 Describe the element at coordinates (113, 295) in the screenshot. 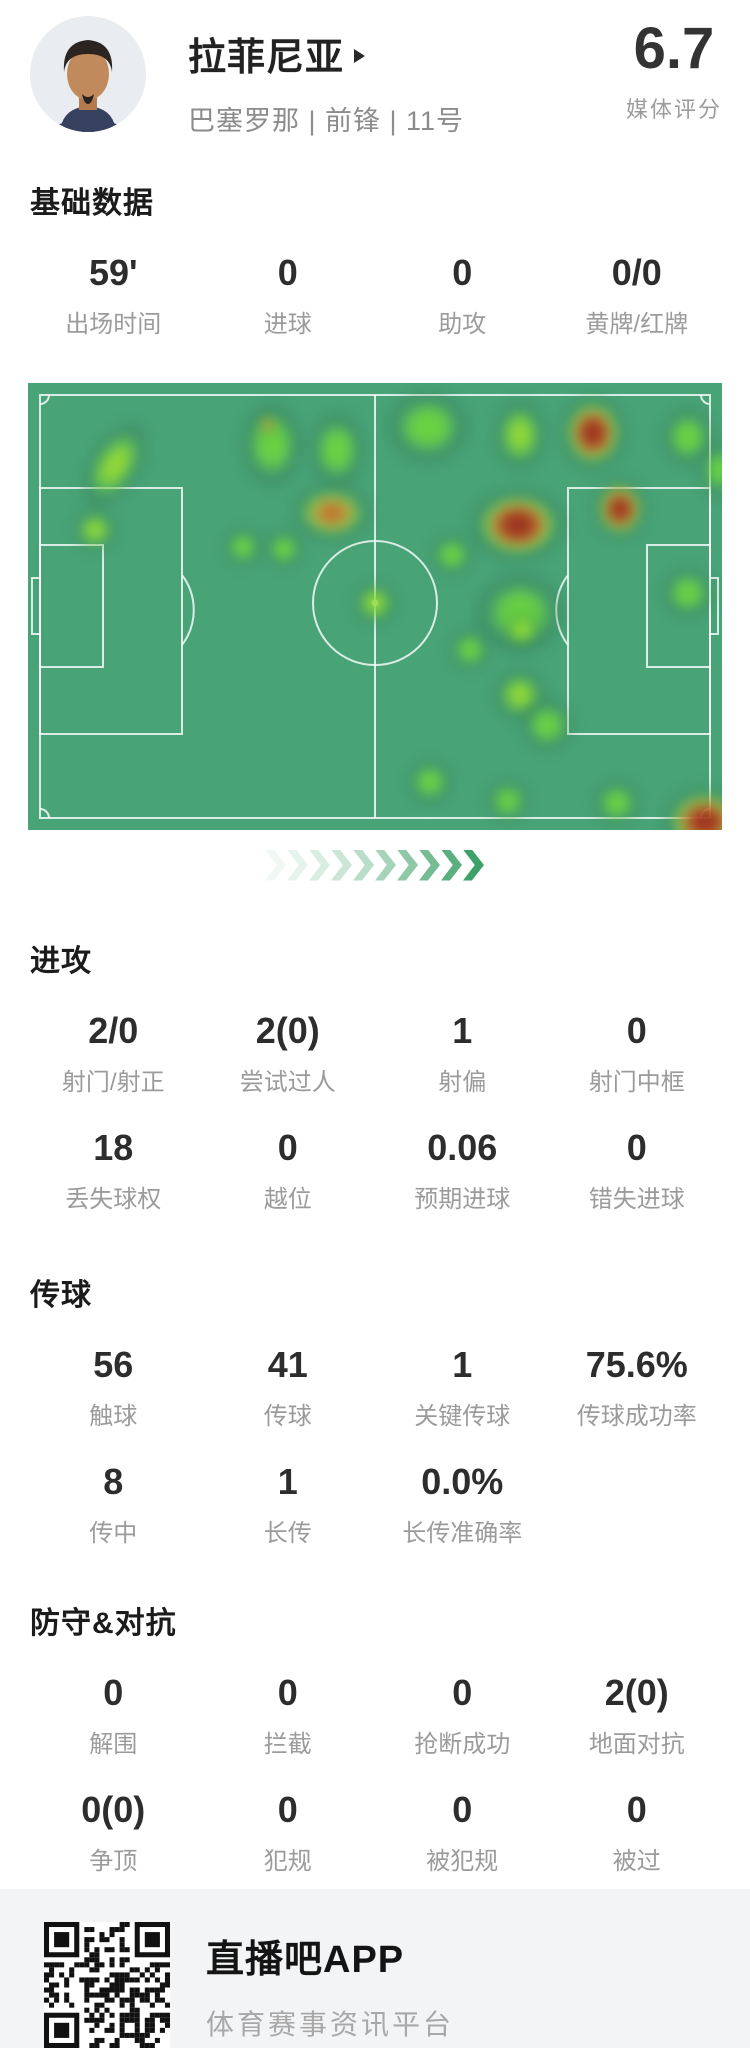

I see `stat-minutes-played: 59' 出场时间` at that location.